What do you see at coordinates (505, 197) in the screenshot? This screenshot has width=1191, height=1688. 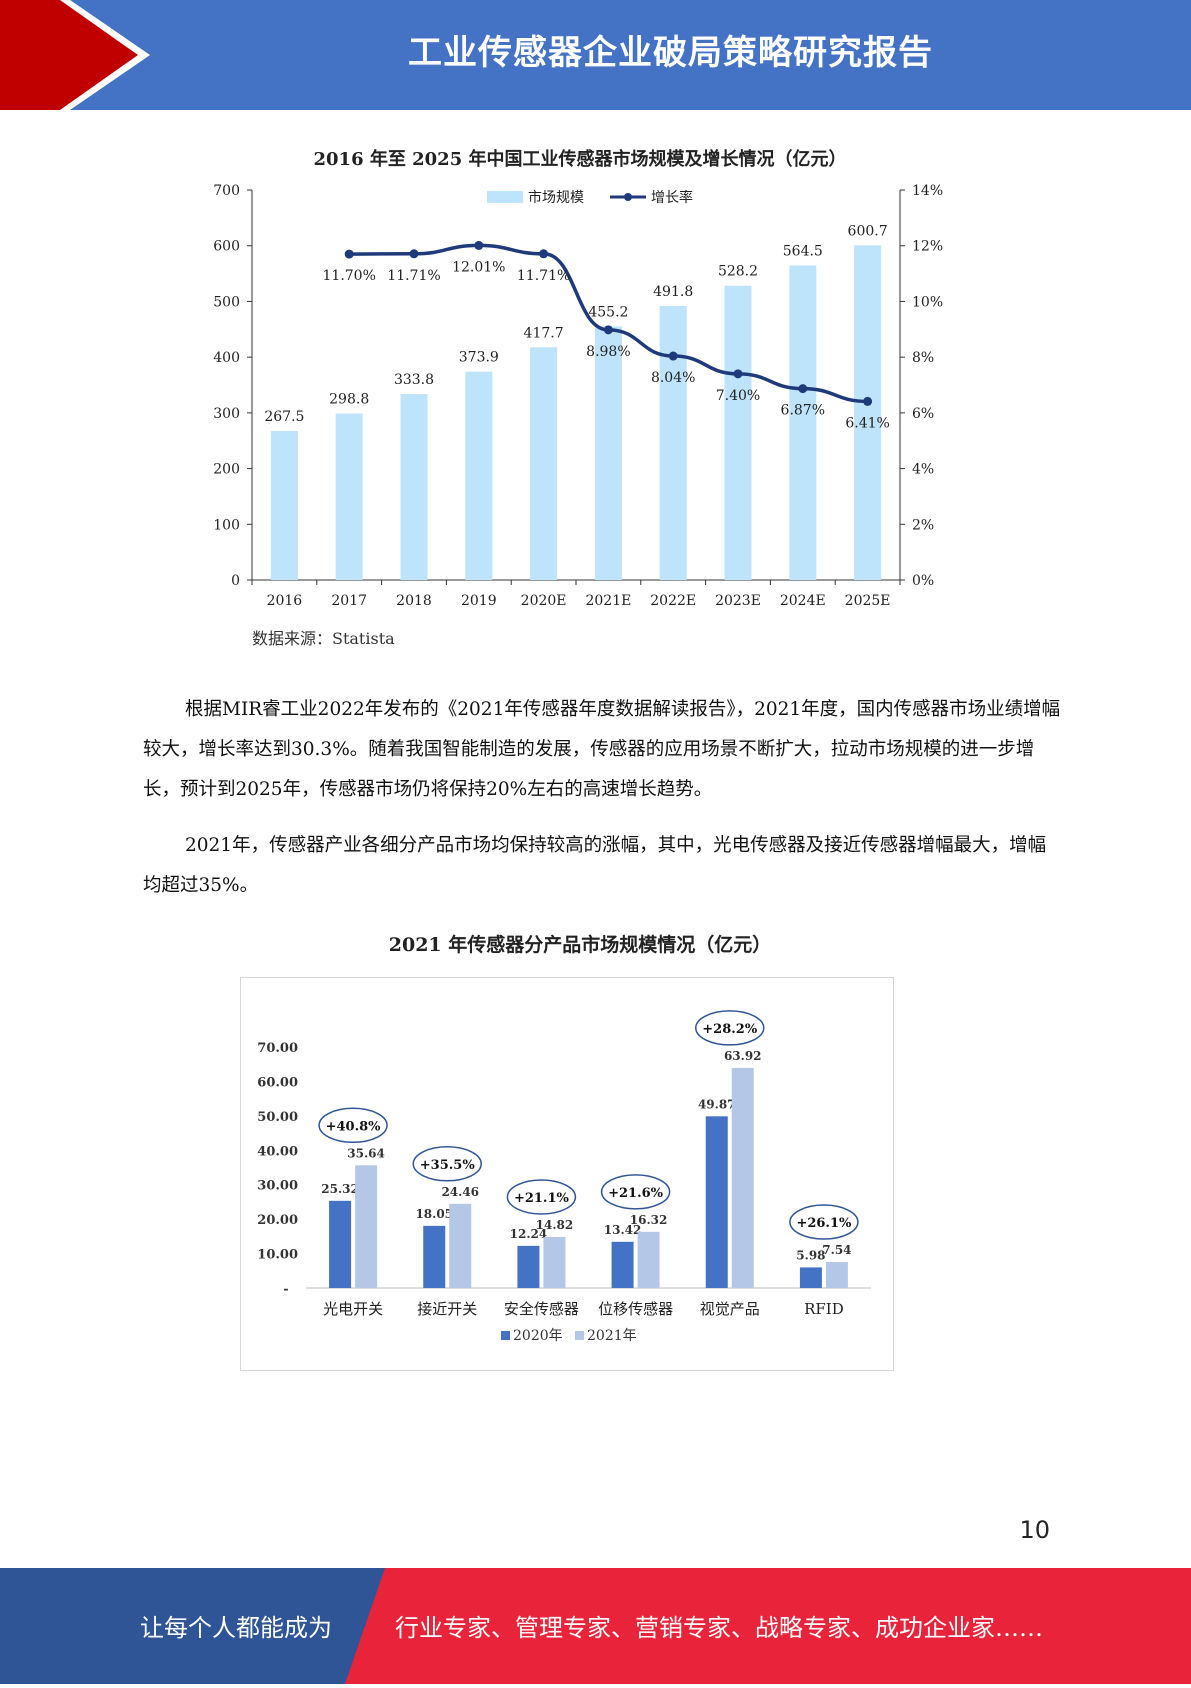 I see `legend-swatch-bar` at bounding box center [505, 197].